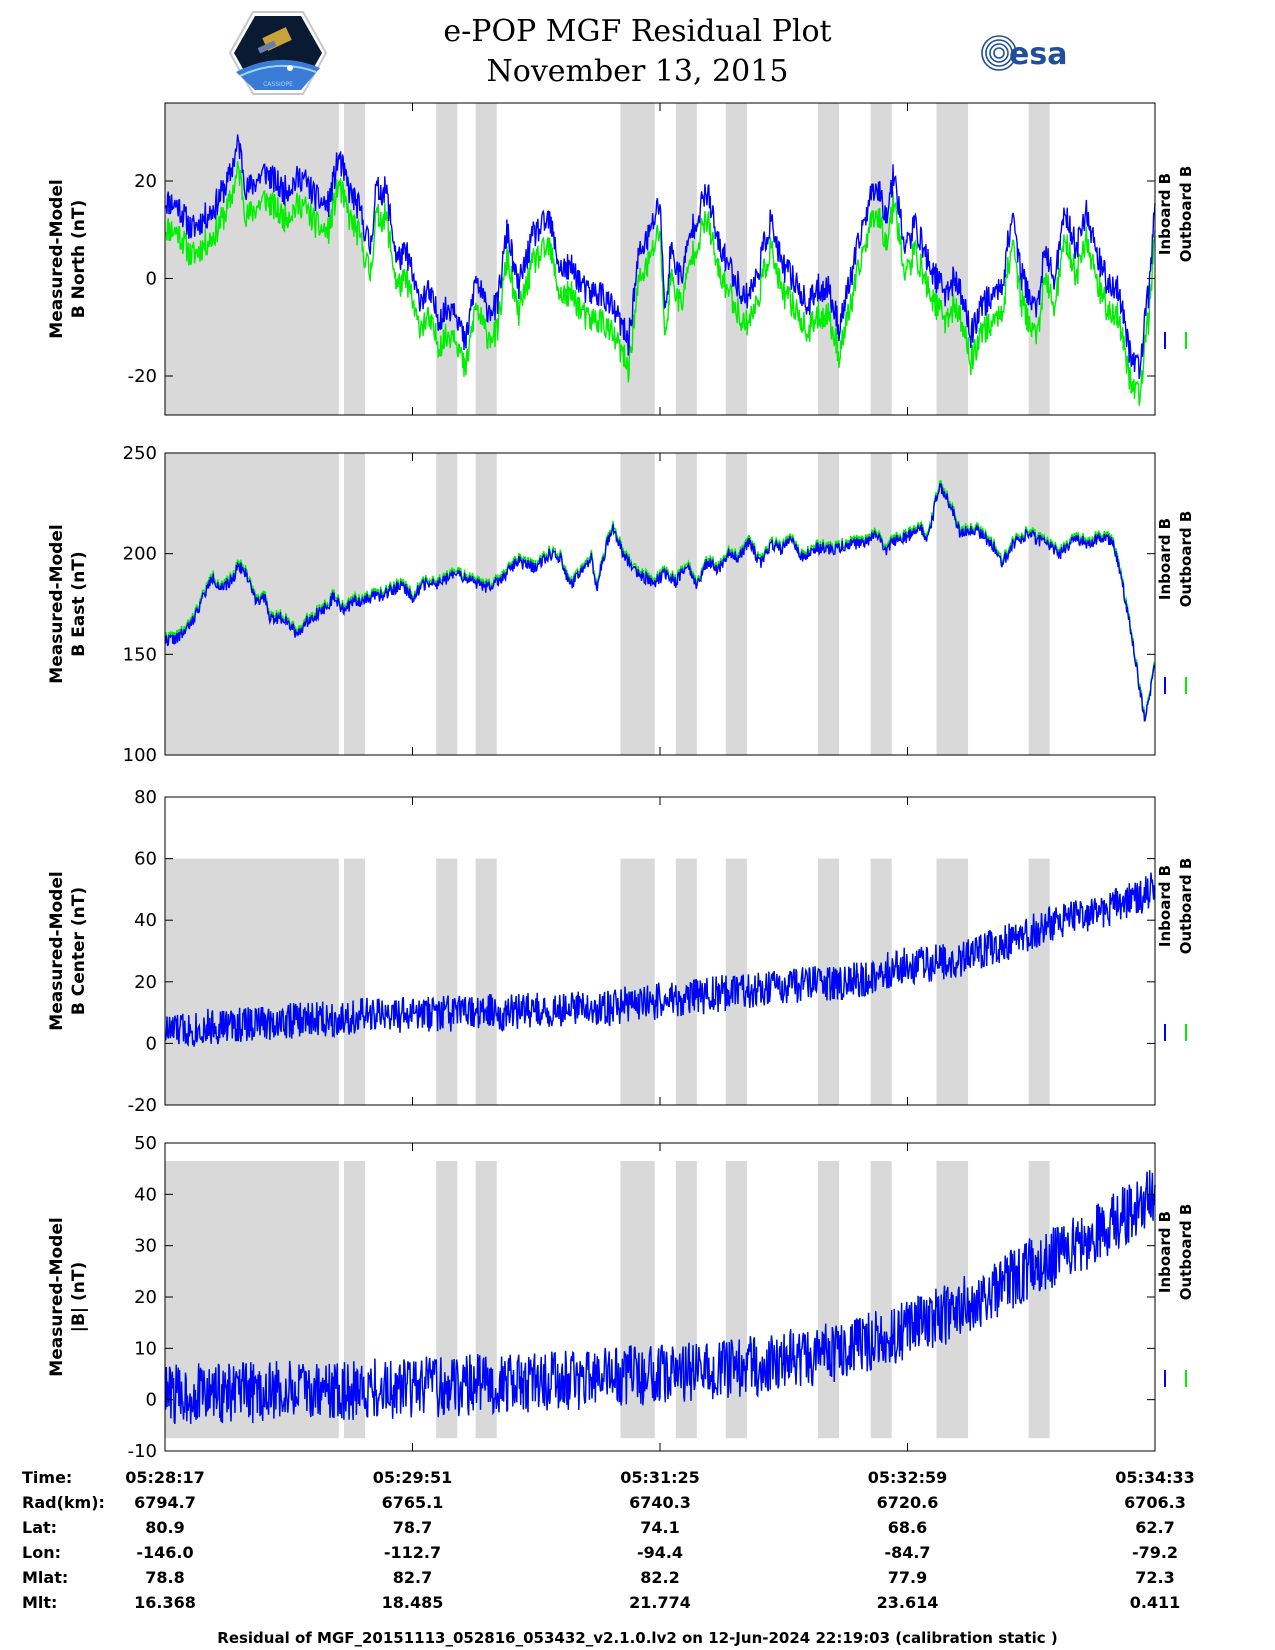  I want to click on plot-date: November 13, 2015, so click(637, 71).